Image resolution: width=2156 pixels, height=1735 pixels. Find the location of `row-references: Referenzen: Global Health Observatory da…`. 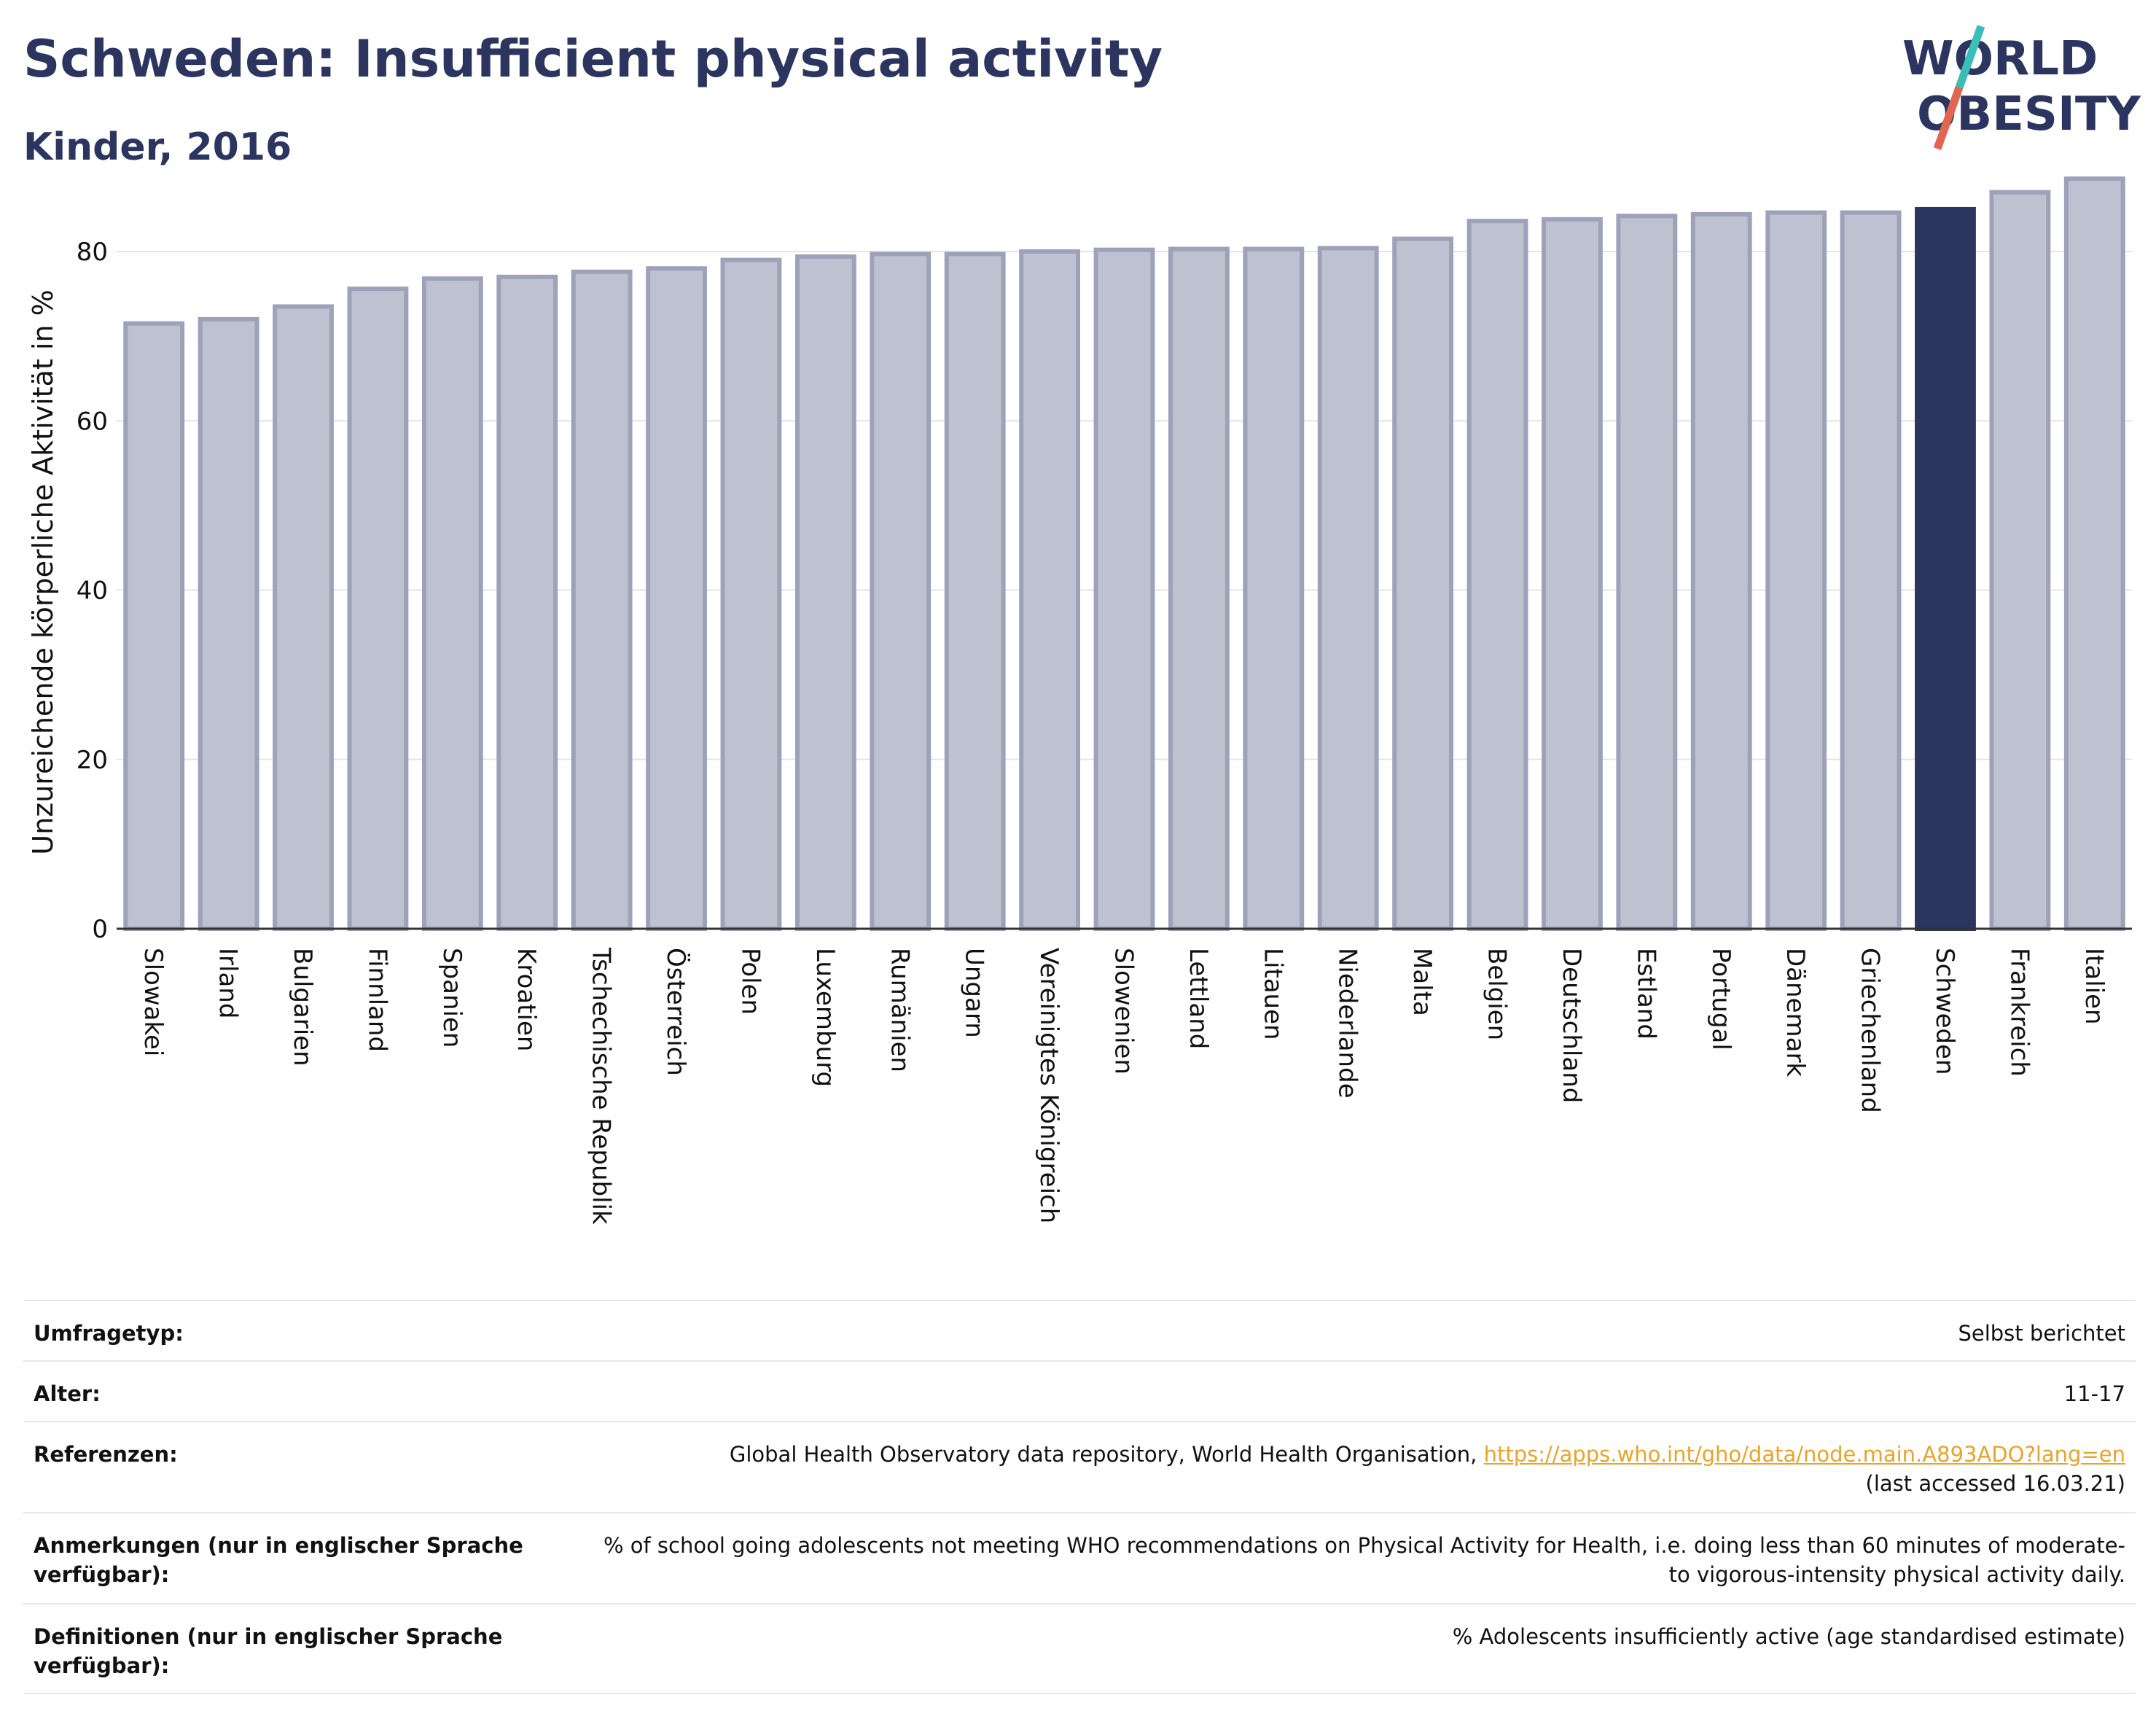

row-references: Referenzen: Global Health Observatory da… is located at coordinates (1079, 1466).